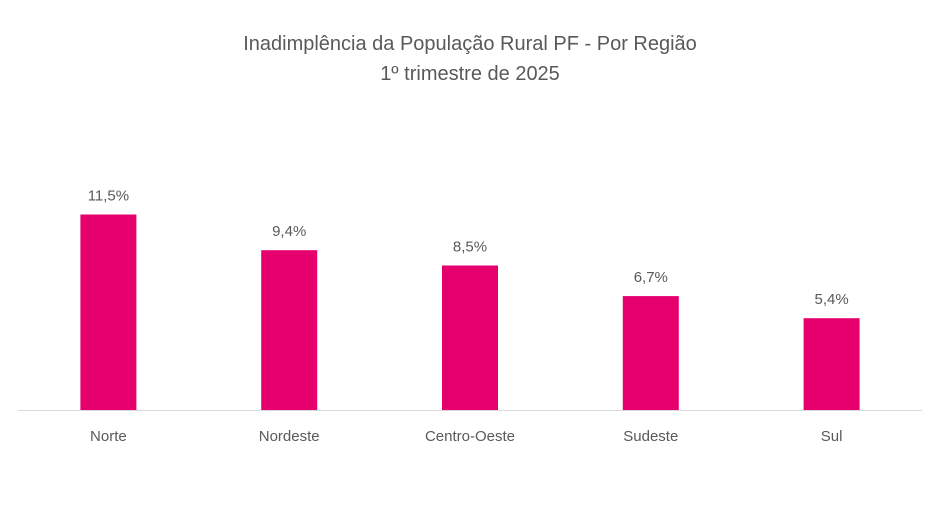  Describe the element at coordinates (650, 353) in the screenshot. I see `bar-sudeste` at that location.